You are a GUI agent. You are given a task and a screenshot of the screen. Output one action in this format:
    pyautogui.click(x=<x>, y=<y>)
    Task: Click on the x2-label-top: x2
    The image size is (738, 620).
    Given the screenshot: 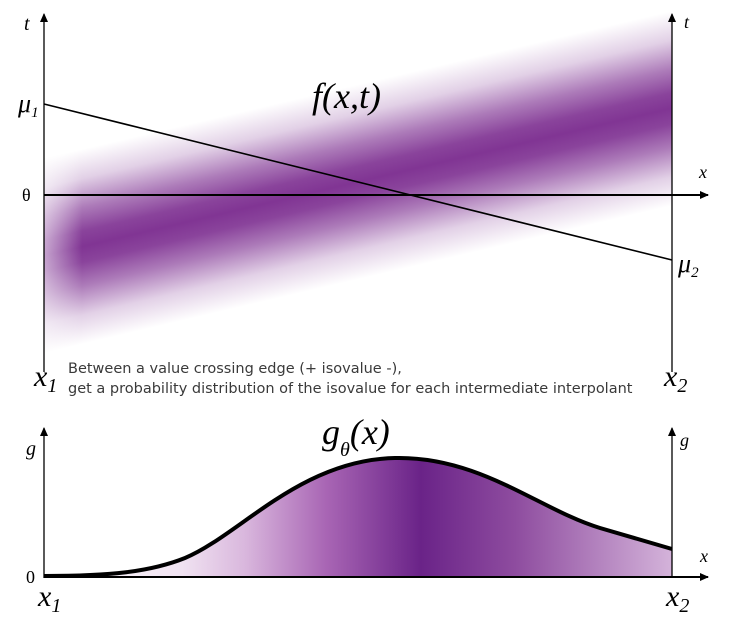 What is the action you would take?
    pyautogui.click(x=675, y=378)
    